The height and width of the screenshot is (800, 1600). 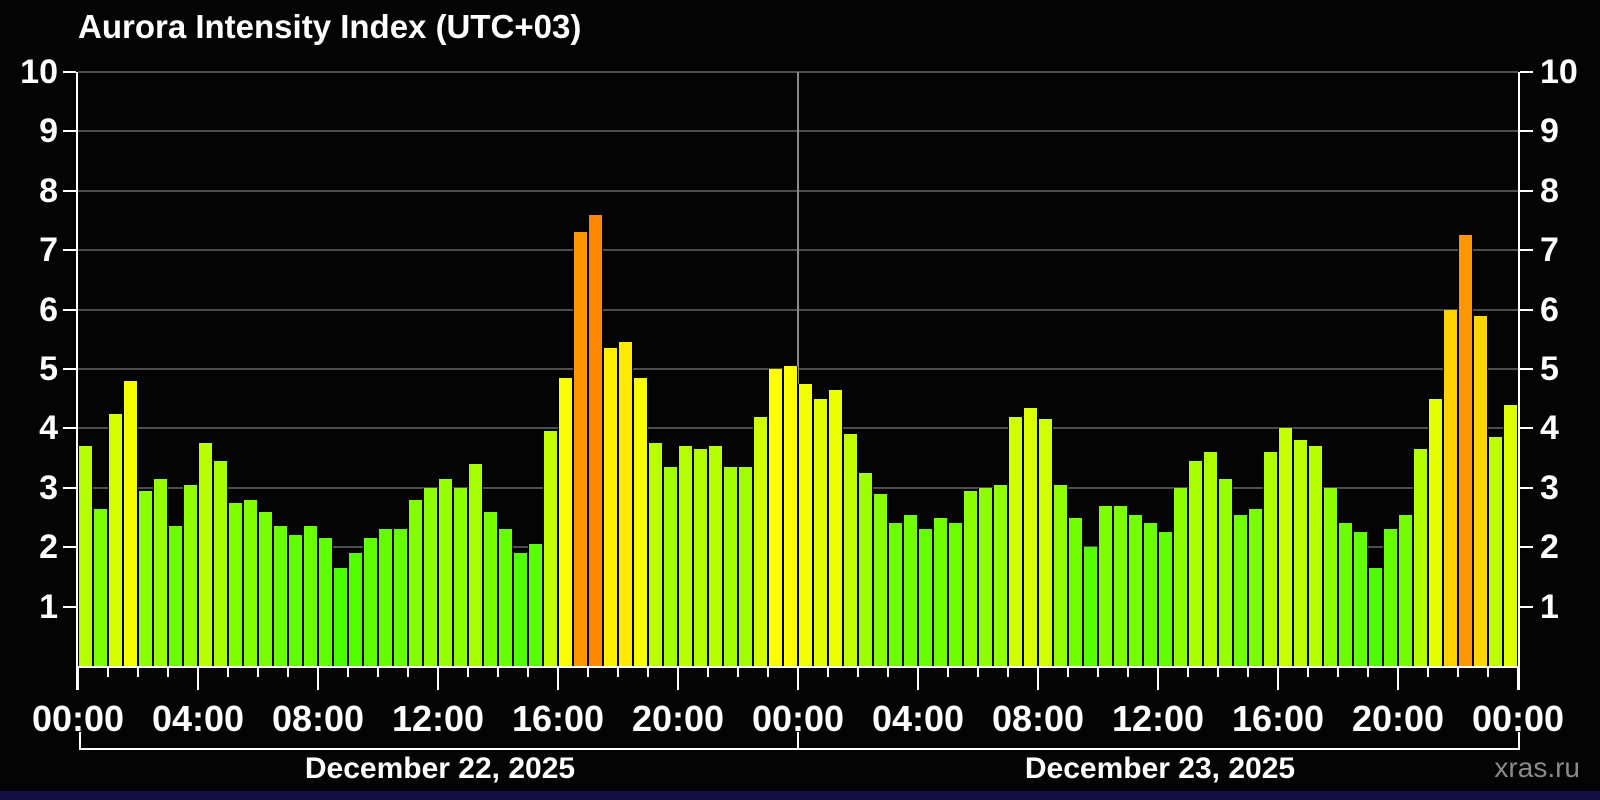 What do you see at coordinates (1549, 487) in the screenshot?
I see `y-axis-label-right: 3` at bounding box center [1549, 487].